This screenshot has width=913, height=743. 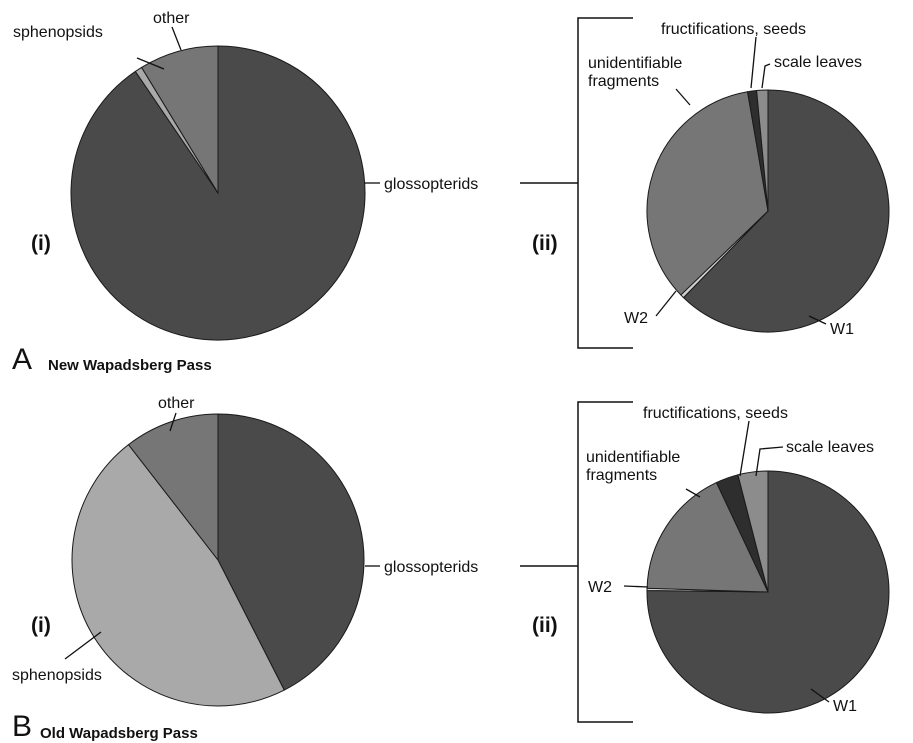 What do you see at coordinates (683, 97) in the screenshot?
I see `leader-a-unident` at bounding box center [683, 97].